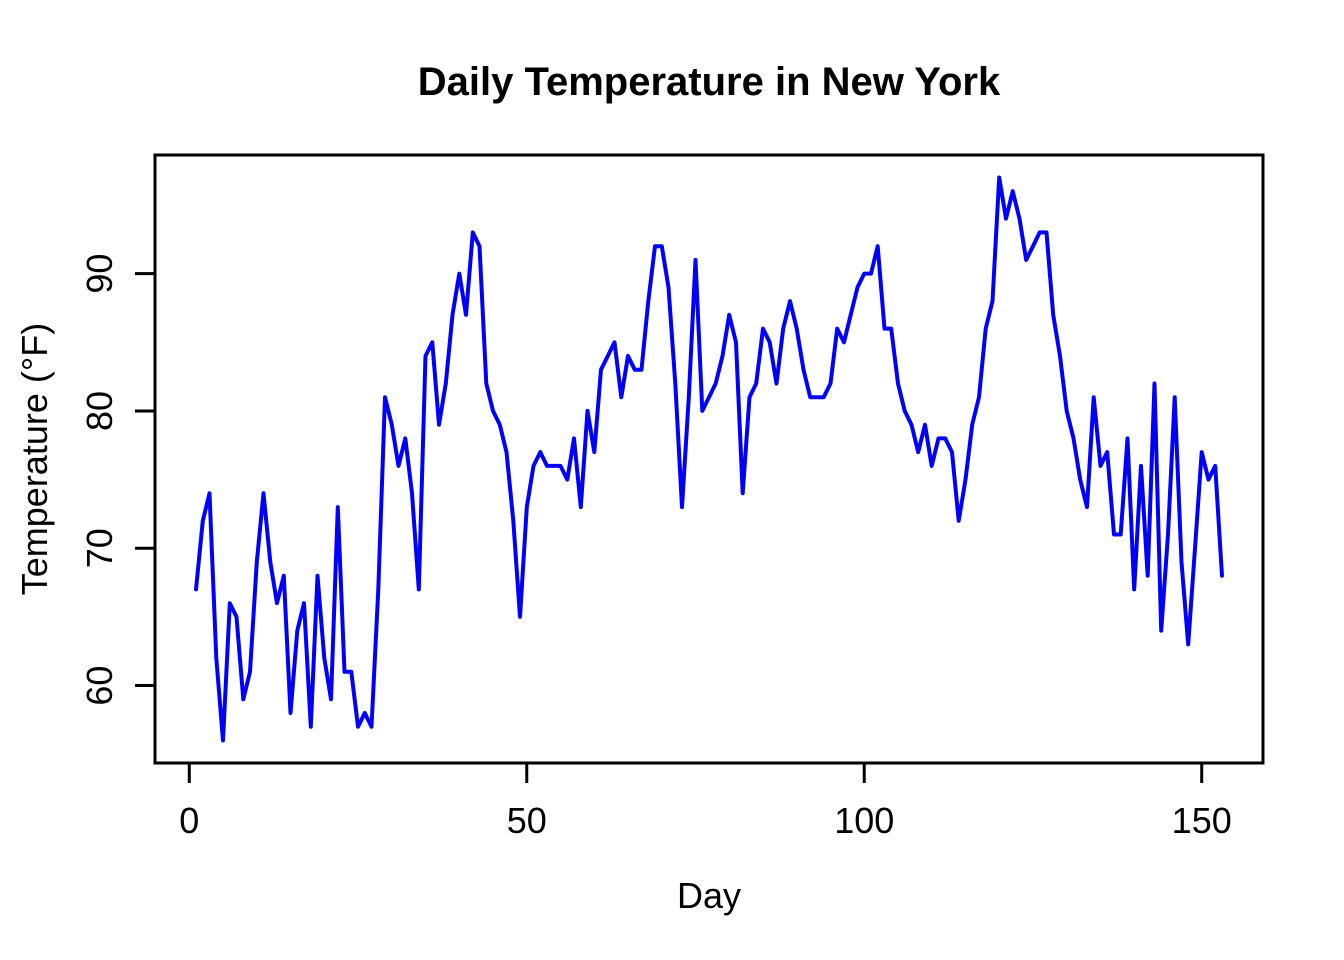 The image size is (1344, 960). Describe the element at coordinates (1202, 820) in the screenshot. I see `x-tick-label: 150` at that location.